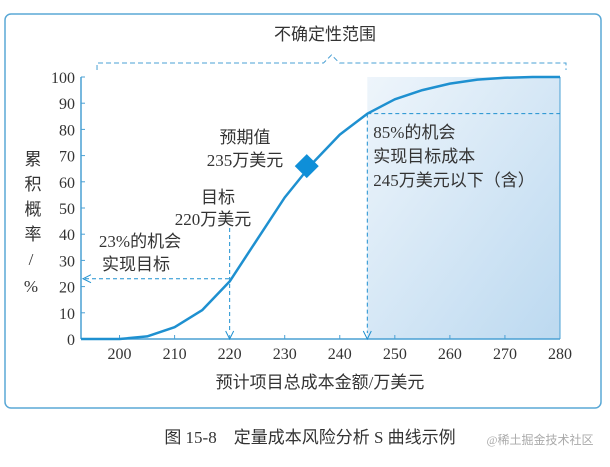  I want to click on y-tick-label: 60, so click(67, 183).